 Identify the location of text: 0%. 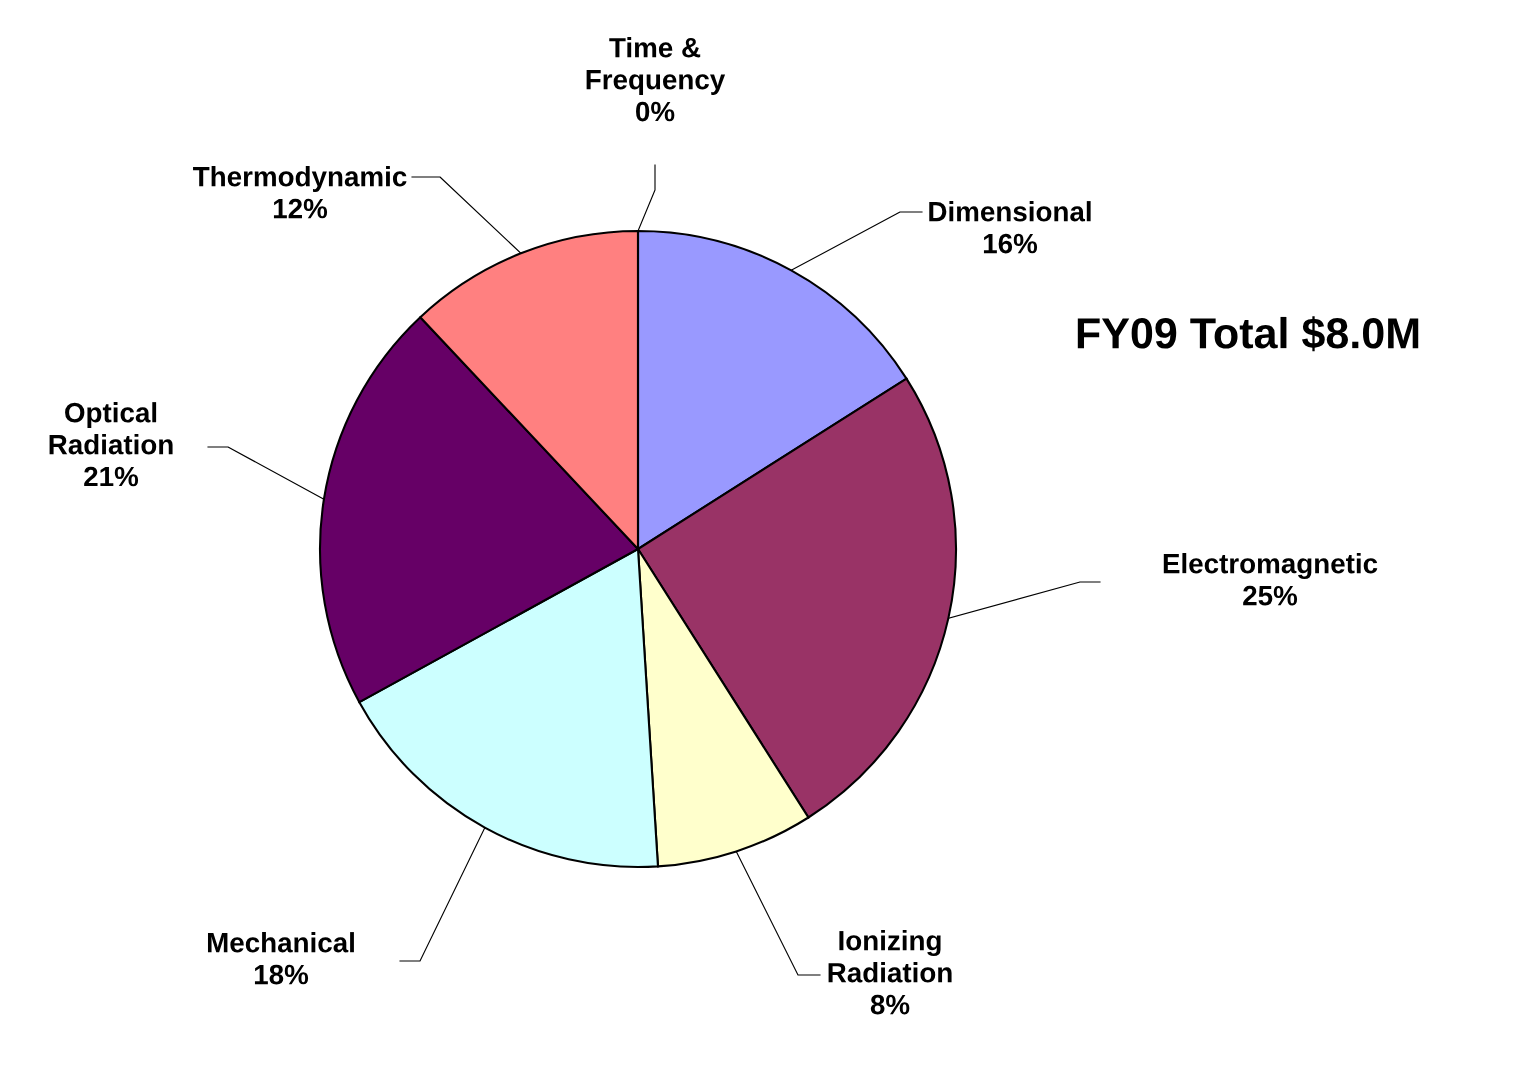
(655, 111).